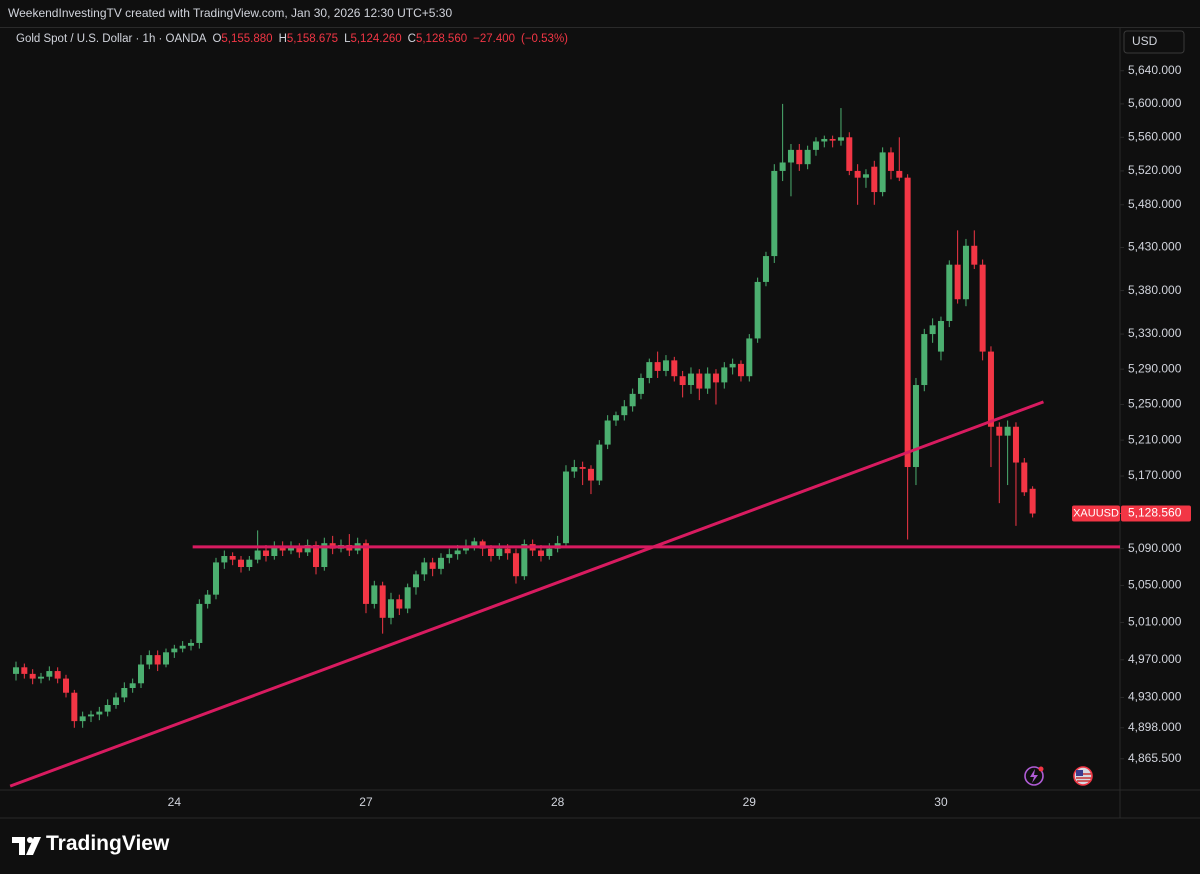 The width and height of the screenshot is (1200, 874). I want to click on y-tick-label: 5,210.000, so click(1155, 439).